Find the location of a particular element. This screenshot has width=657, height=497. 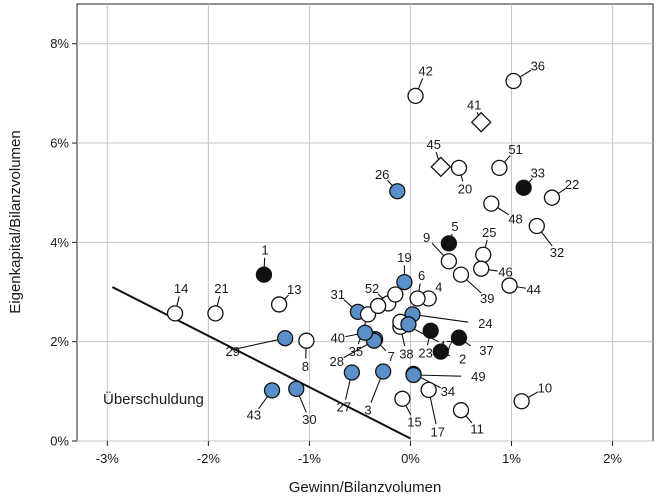

y-axis-title: Eigenkapital/Bilanzvolumen is located at coordinates (15, 221).